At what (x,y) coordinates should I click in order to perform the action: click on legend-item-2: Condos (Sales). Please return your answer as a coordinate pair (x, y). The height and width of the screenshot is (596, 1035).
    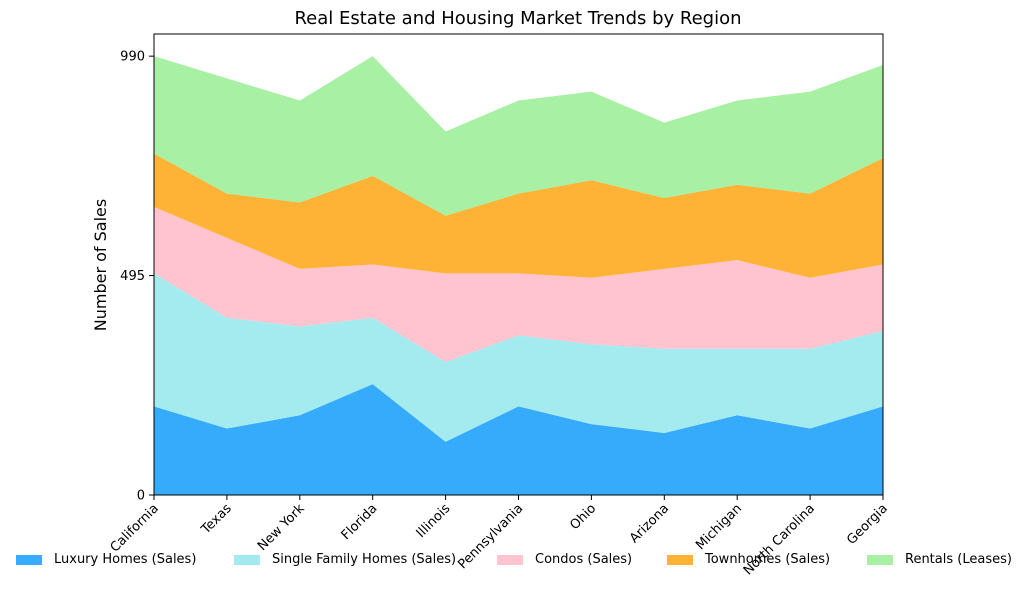
    Looking at the image, I should click on (564, 559).